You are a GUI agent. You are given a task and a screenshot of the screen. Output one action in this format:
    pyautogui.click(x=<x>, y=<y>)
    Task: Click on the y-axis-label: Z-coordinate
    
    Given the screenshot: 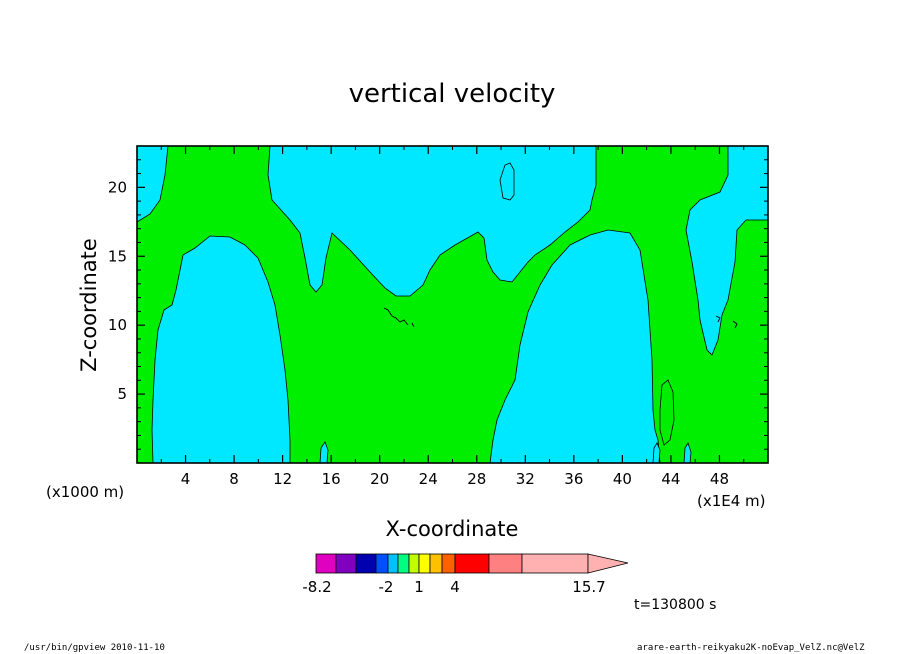 What is the action you would take?
    pyautogui.click(x=89, y=305)
    